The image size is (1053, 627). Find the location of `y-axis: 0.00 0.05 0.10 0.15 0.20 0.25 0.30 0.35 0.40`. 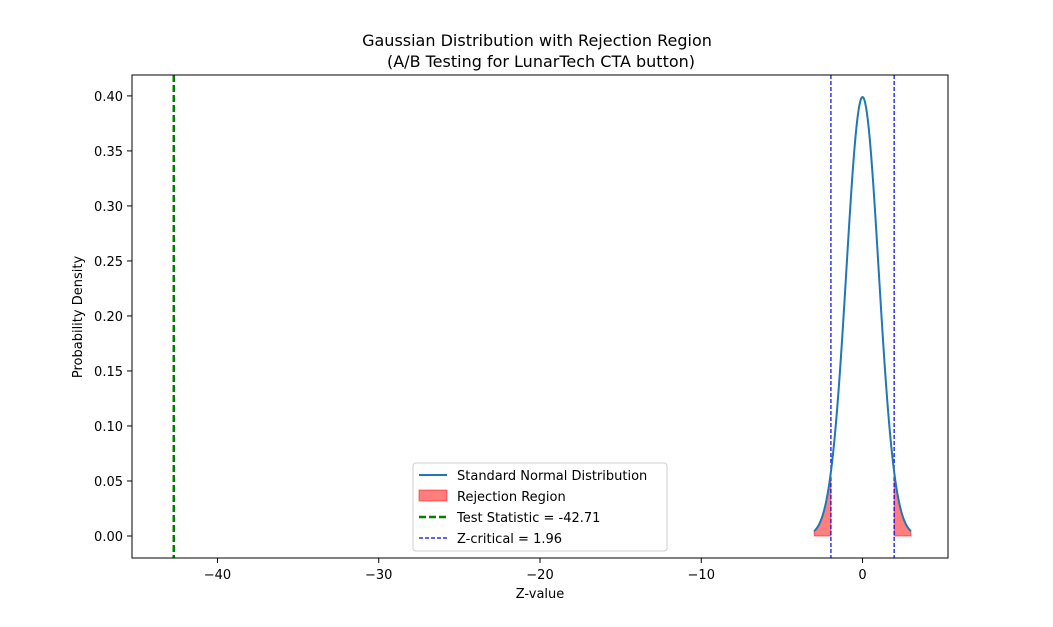

y-axis: 0.00 0.05 0.10 0.15 0.20 0.25 0.30 0.35 0.40 is located at coordinates (113, 317).